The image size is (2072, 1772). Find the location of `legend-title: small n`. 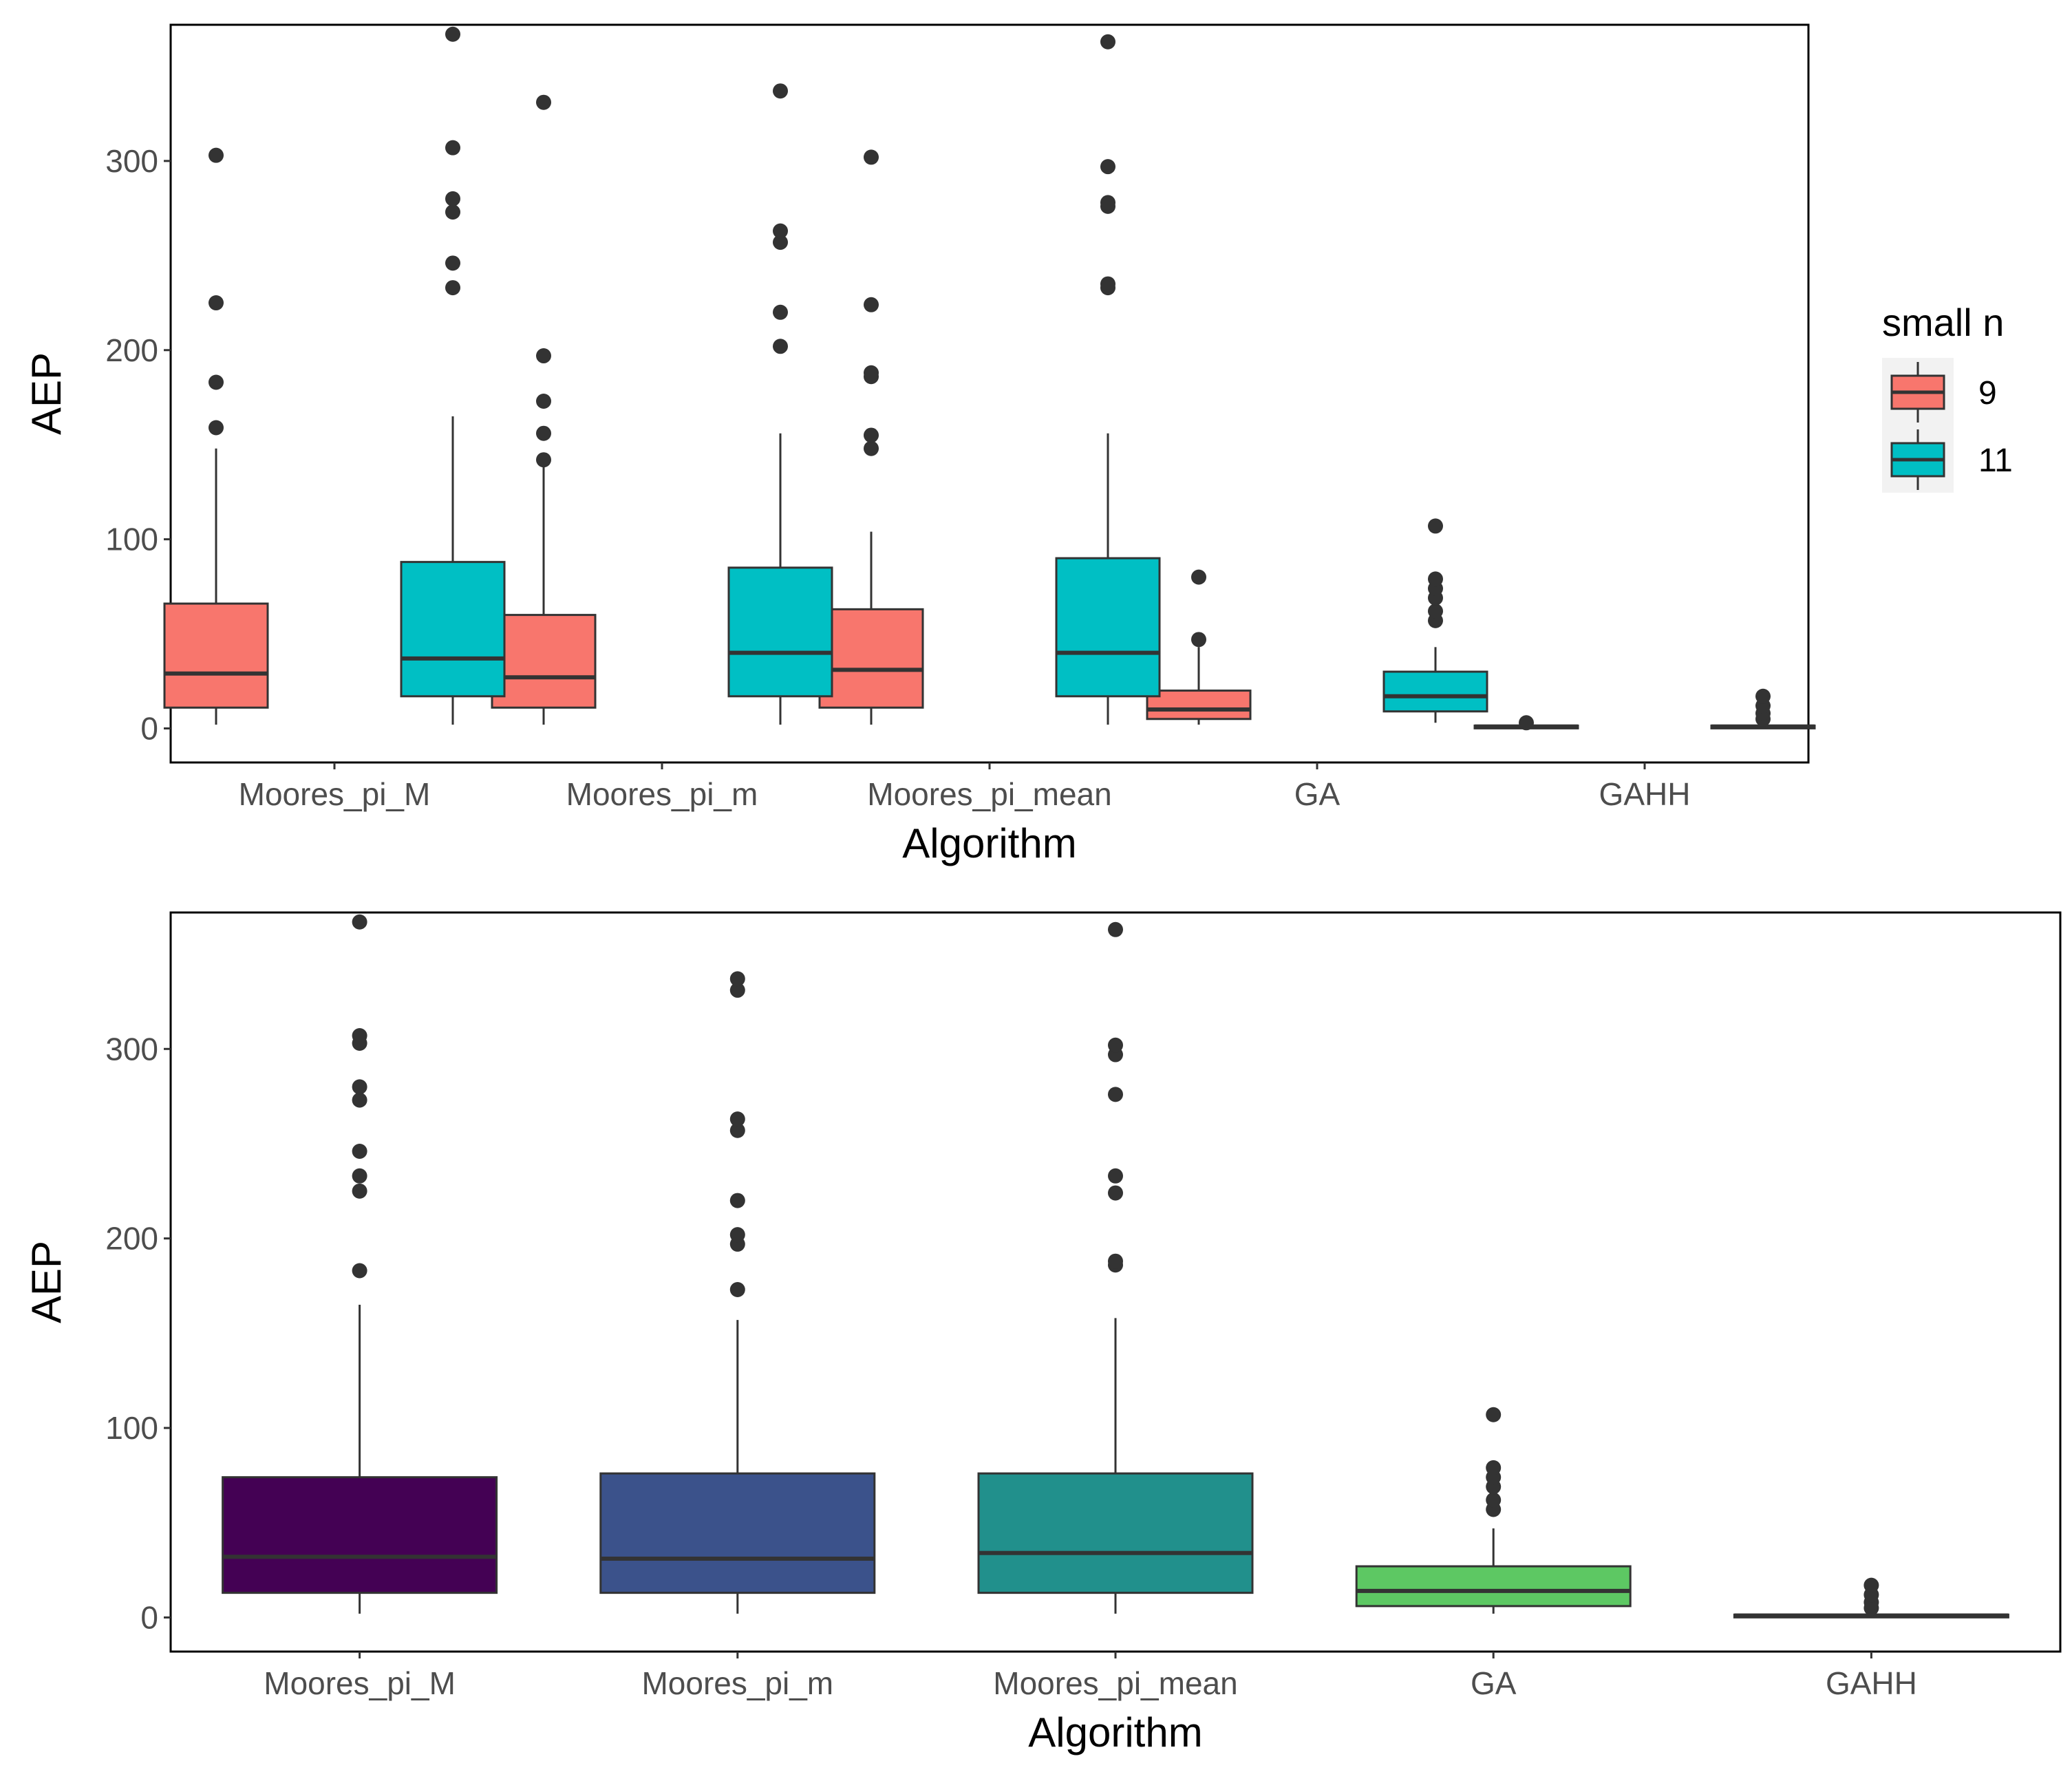

legend-title: small n is located at coordinates (1943, 322).